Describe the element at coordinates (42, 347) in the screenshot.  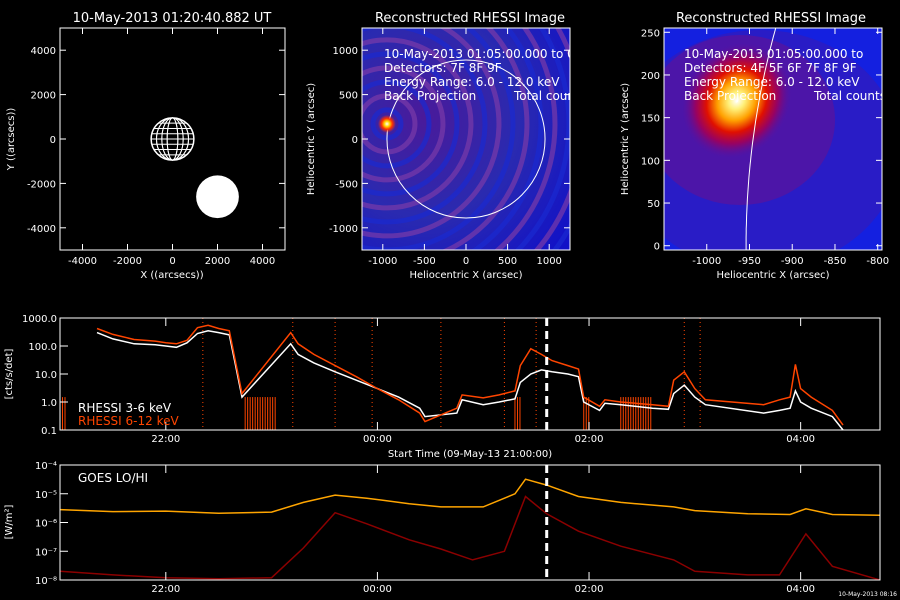
I see `y-tick-label: 100.0` at that location.